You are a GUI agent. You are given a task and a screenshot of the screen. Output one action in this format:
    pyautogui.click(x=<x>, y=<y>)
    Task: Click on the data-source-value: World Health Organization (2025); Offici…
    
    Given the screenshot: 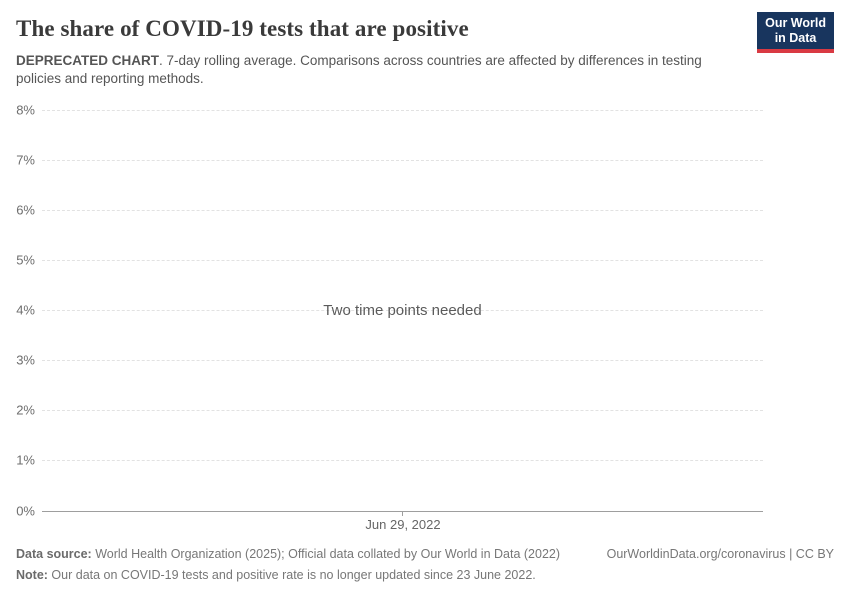 What is the action you would take?
    pyautogui.click(x=326, y=554)
    